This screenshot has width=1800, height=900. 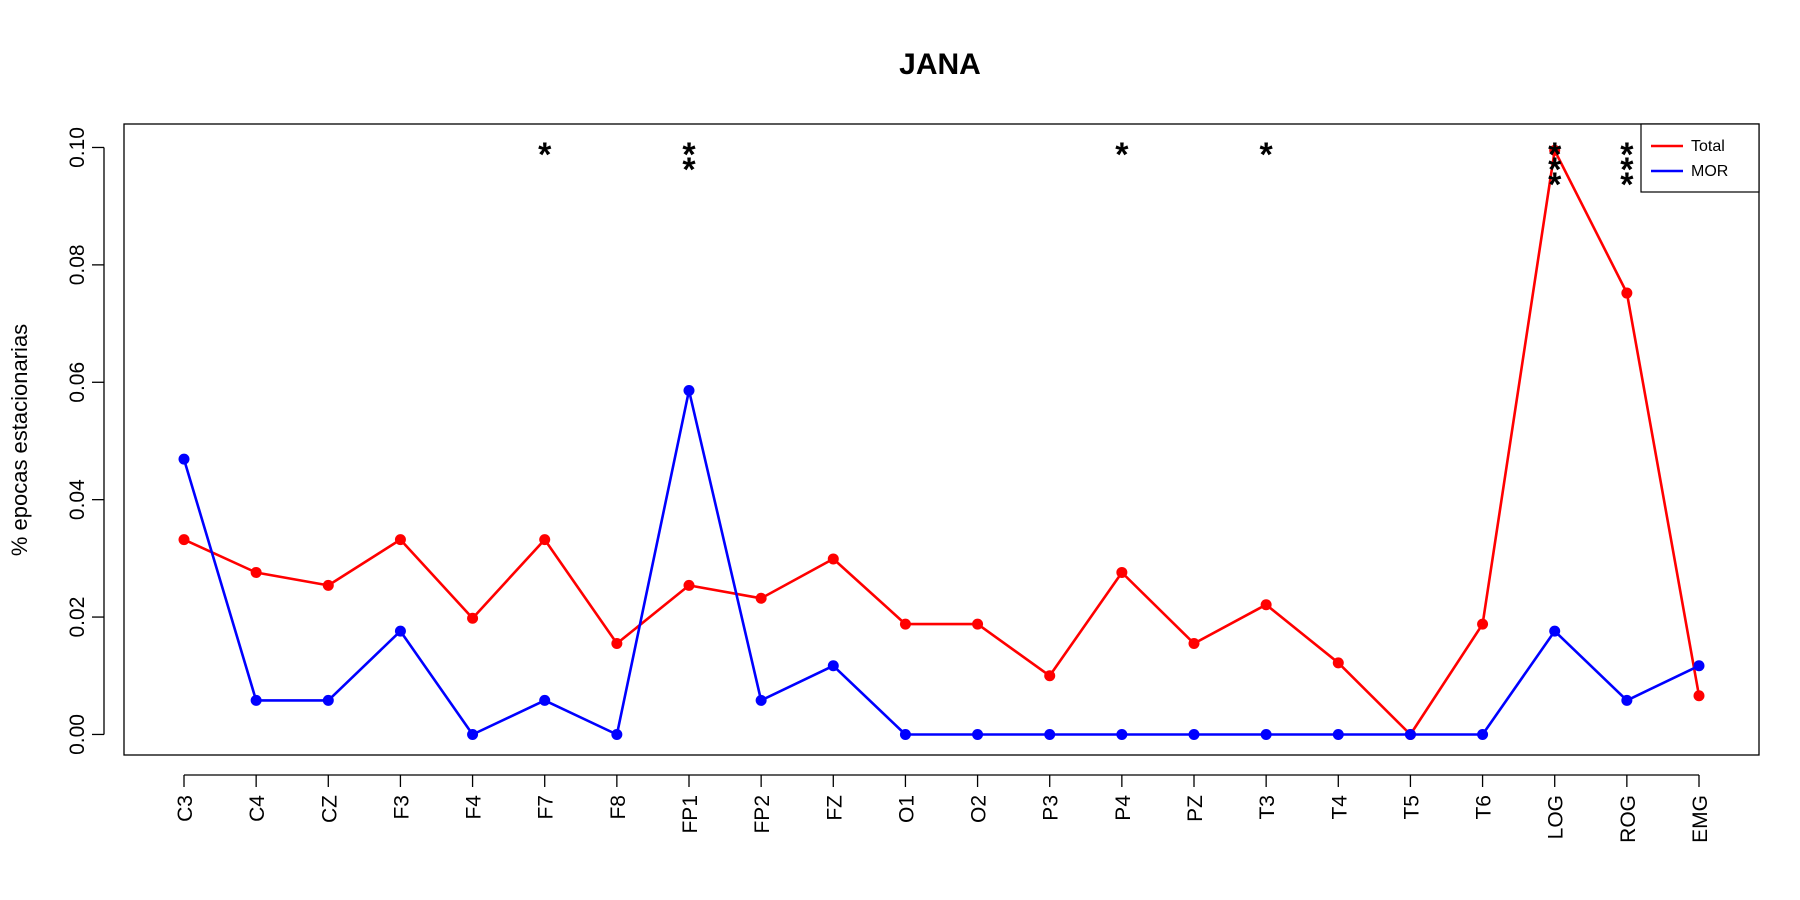 I want to click on x-tick-label: FP2, so click(x=762, y=814).